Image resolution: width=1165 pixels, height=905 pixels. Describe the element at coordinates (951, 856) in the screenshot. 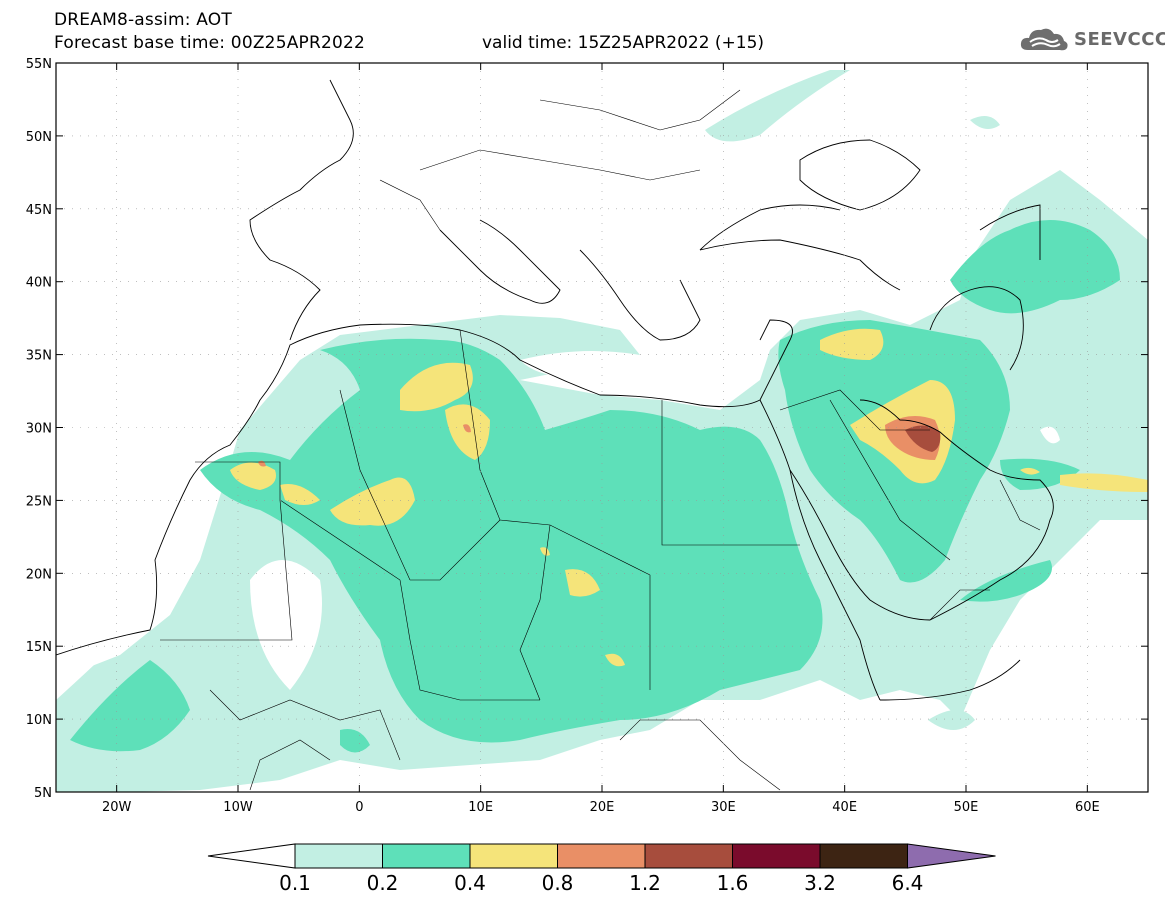

I see `colorbar-arrow-high` at that location.